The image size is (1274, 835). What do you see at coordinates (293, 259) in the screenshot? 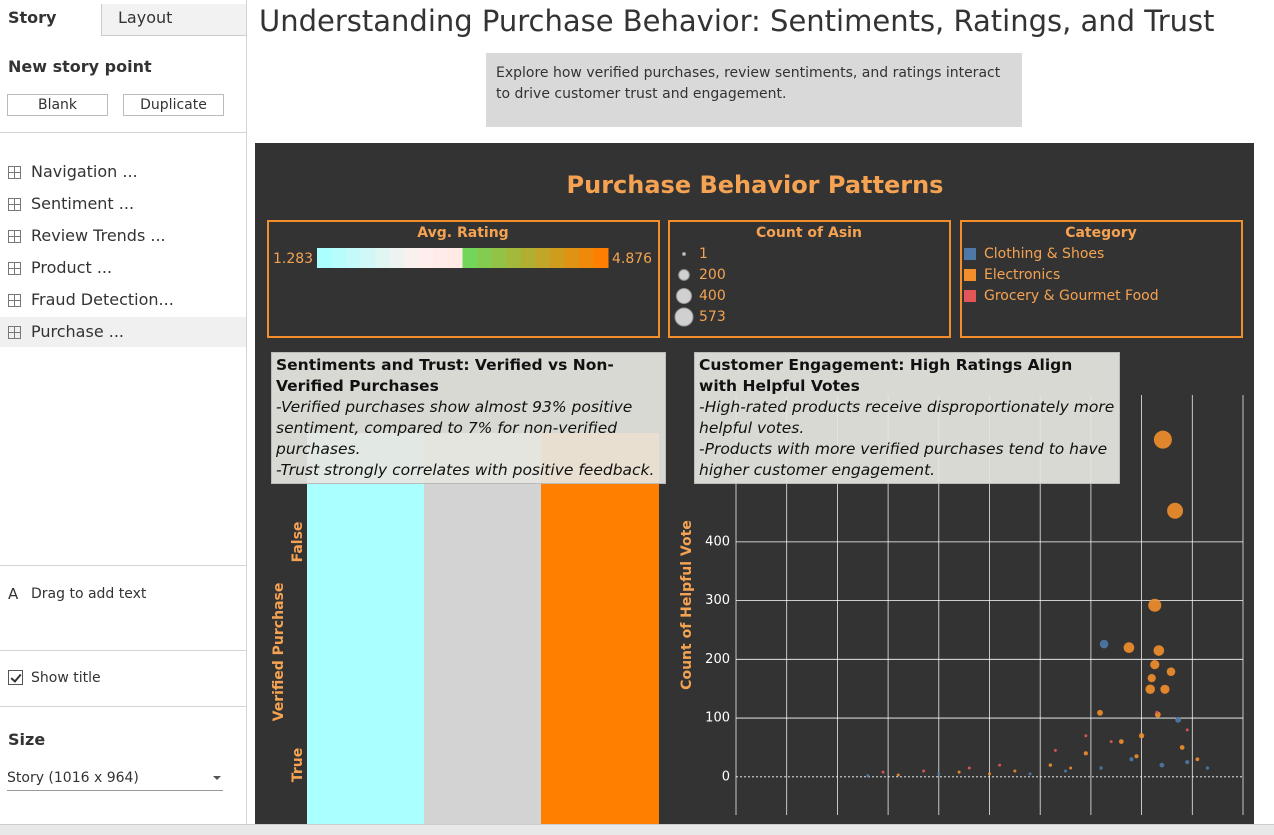
I see `legend-min: 1.283` at bounding box center [293, 259].